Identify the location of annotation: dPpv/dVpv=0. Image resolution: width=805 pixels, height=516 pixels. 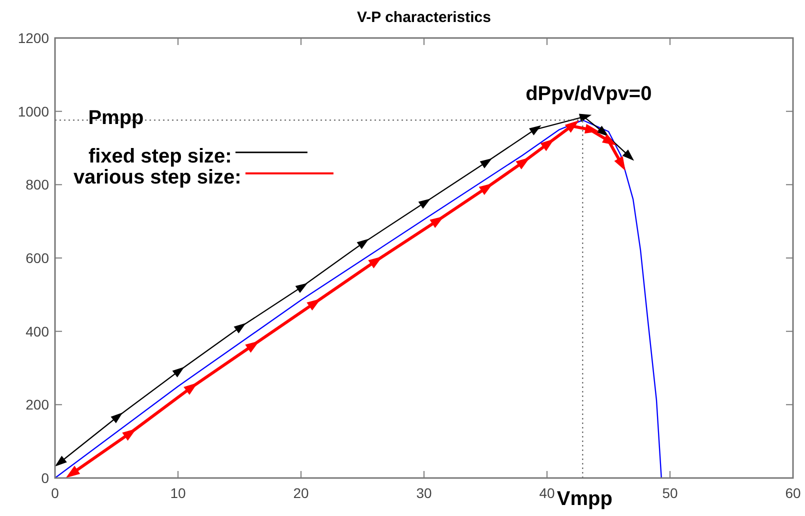
(589, 94).